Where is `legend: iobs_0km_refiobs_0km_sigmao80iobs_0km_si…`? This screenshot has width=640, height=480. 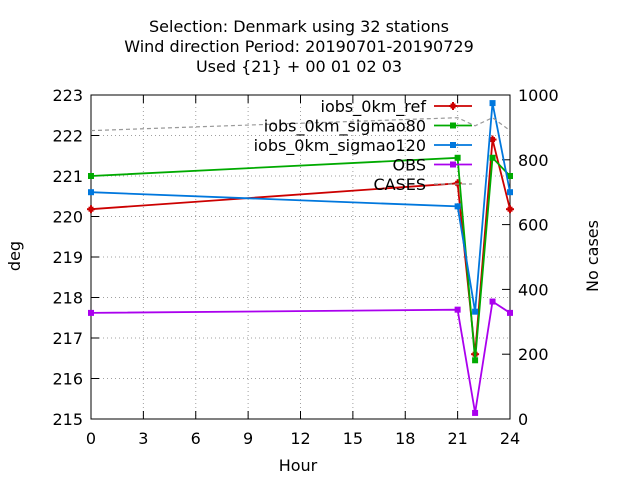 legend: iobs_0km_refiobs_0km_sigmao80iobs_0km_si… is located at coordinates (363, 145).